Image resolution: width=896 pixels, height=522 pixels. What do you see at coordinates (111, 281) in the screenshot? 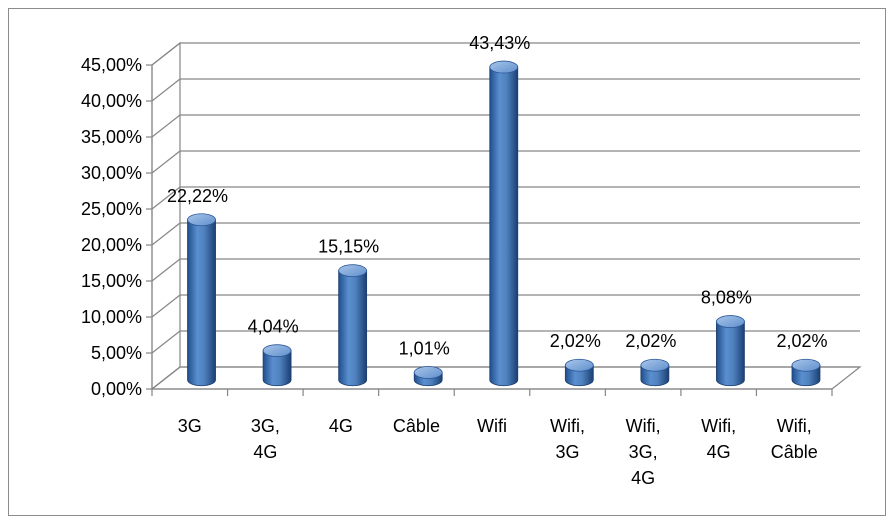
I see `y-tick-label: 15,00%` at bounding box center [111, 281].